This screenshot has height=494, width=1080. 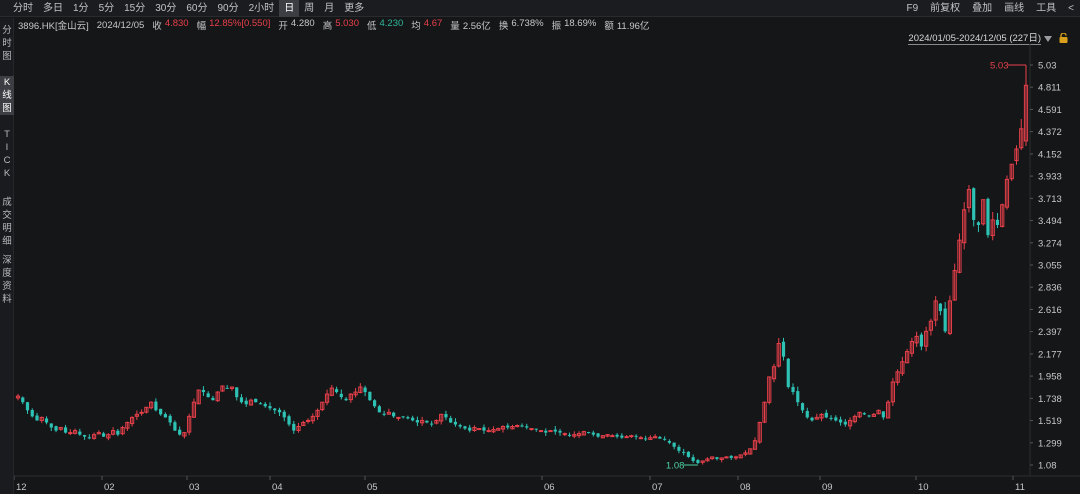 What do you see at coordinates (982, 8) in the screenshot?
I see `toolbar-right-item-2: 叠加` at bounding box center [982, 8].